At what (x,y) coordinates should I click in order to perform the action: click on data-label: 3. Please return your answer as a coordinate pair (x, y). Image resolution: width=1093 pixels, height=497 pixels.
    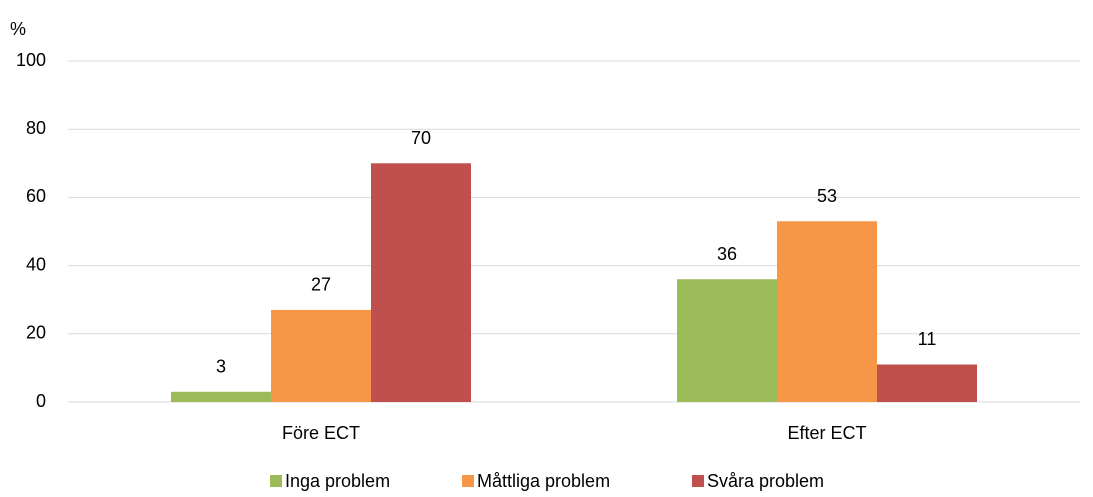
    Looking at the image, I should click on (221, 367).